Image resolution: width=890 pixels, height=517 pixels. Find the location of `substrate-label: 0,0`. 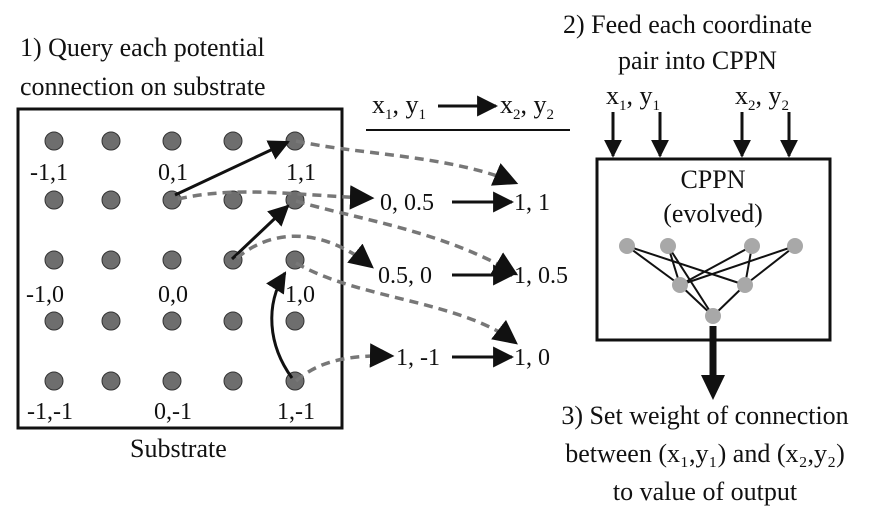

substrate-label: 0,0 is located at coordinates (173, 295).